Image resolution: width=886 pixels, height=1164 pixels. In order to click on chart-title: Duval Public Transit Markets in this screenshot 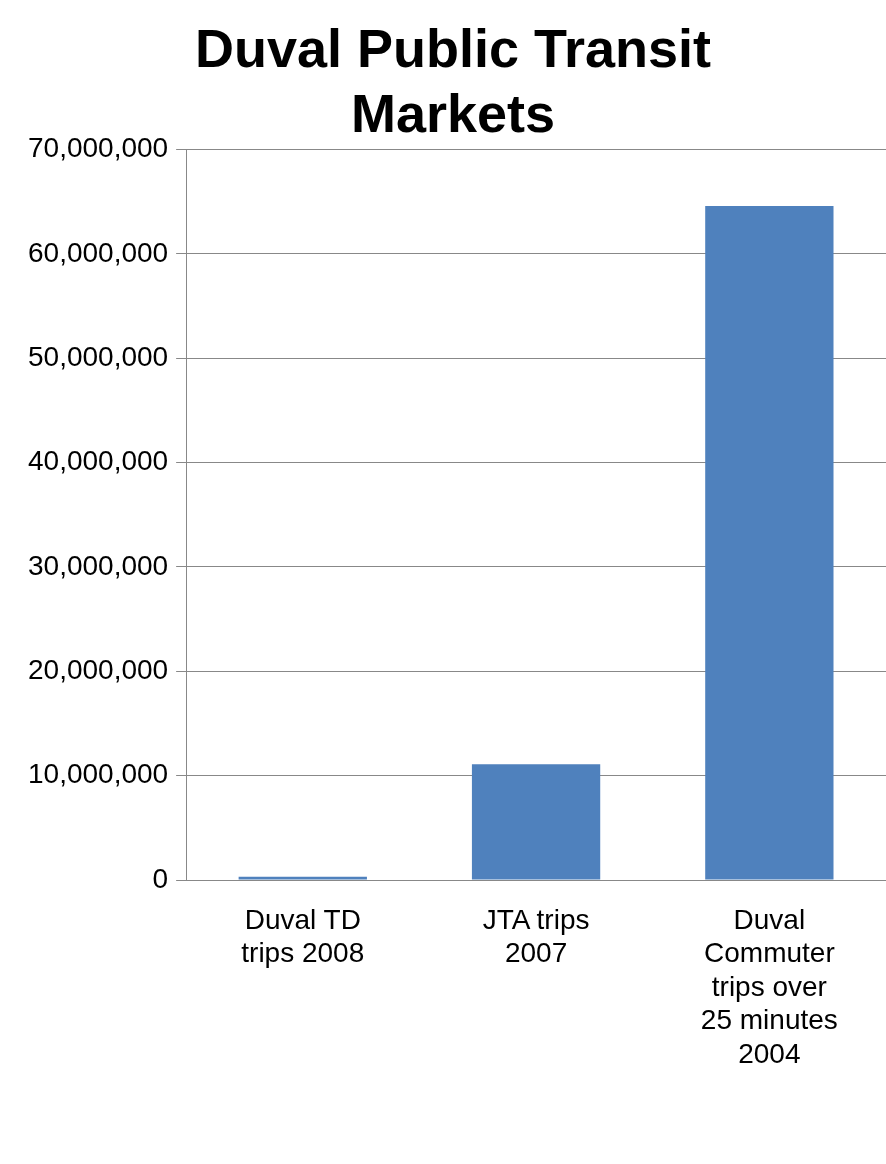, I will do `click(453, 81)`.